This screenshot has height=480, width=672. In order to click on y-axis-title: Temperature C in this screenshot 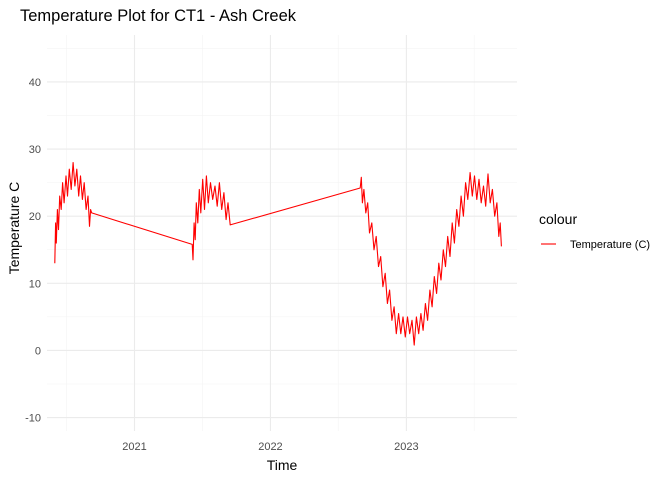, I will do `click(14, 228)`.